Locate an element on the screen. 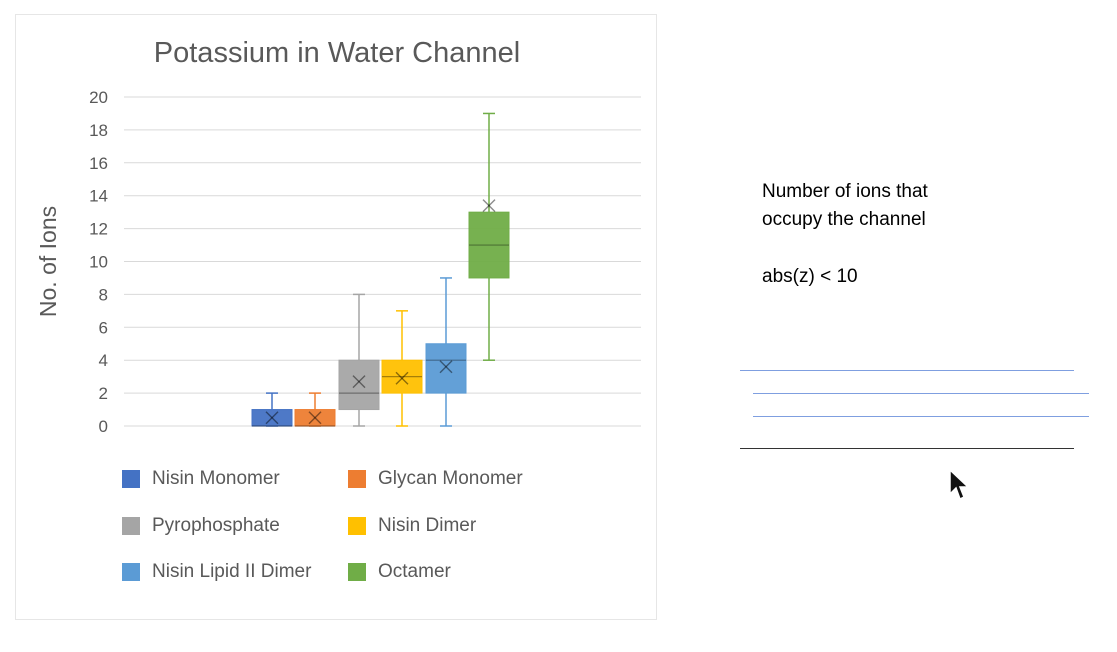 The height and width of the screenshot is (652, 1117). legend-item: Octamer is located at coordinates (399, 572).